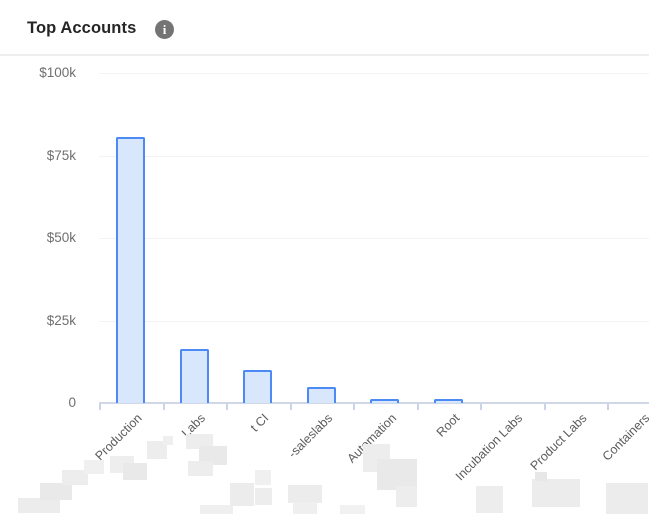  What do you see at coordinates (57, 72) in the screenshot?
I see `y-axis-label: $100k` at bounding box center [57, 72].